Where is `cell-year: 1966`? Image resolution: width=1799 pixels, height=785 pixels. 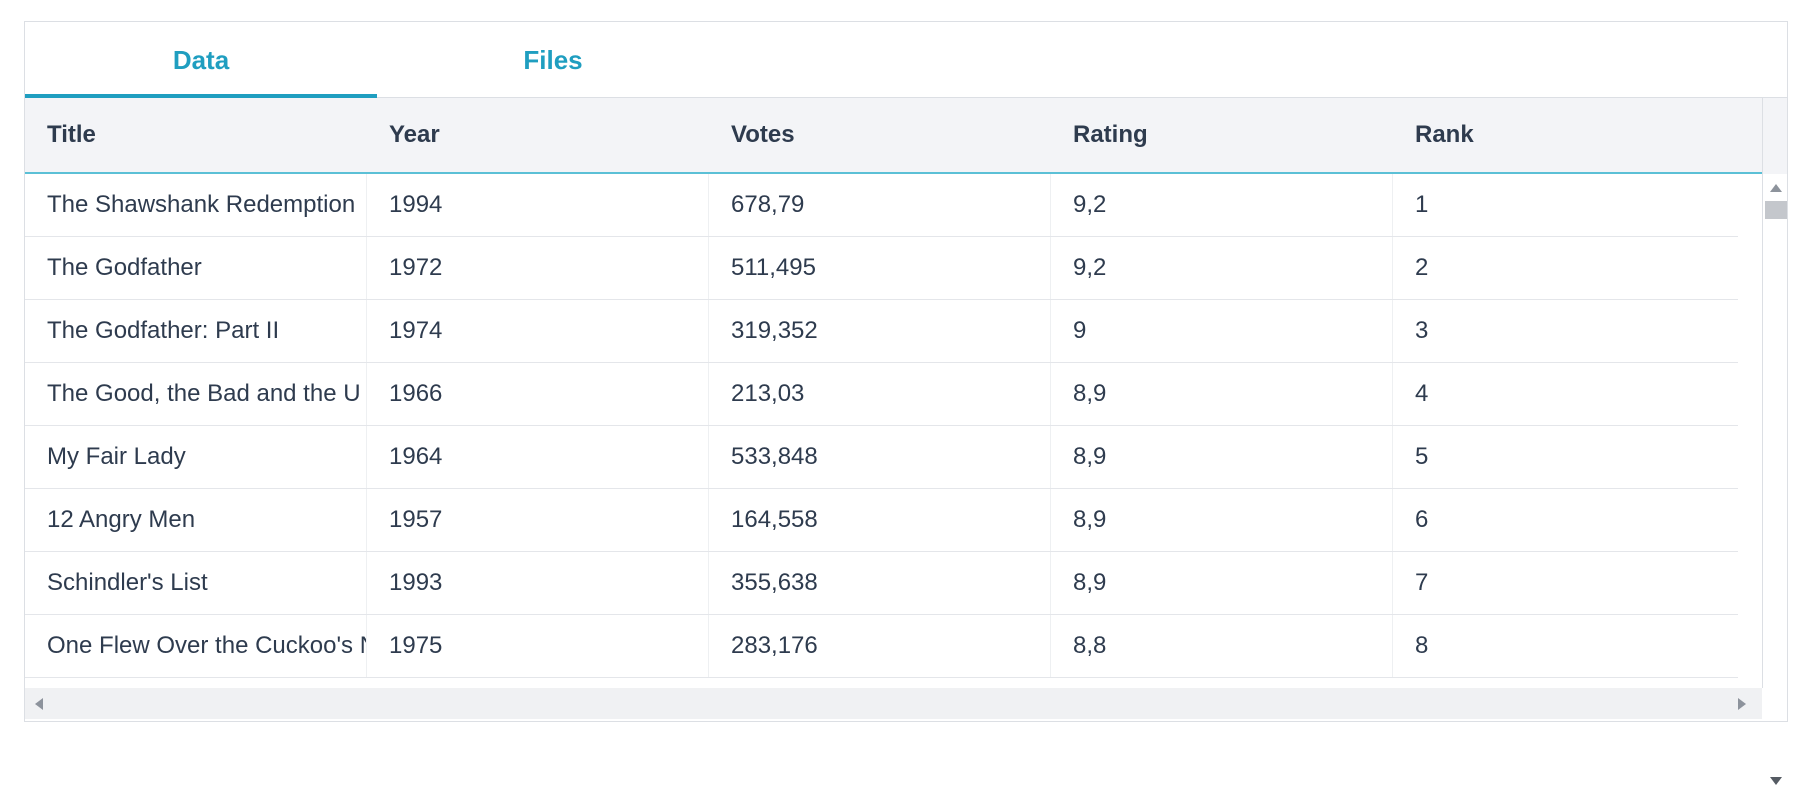 cell-year: 1966 is located at coordinates (538, 394).